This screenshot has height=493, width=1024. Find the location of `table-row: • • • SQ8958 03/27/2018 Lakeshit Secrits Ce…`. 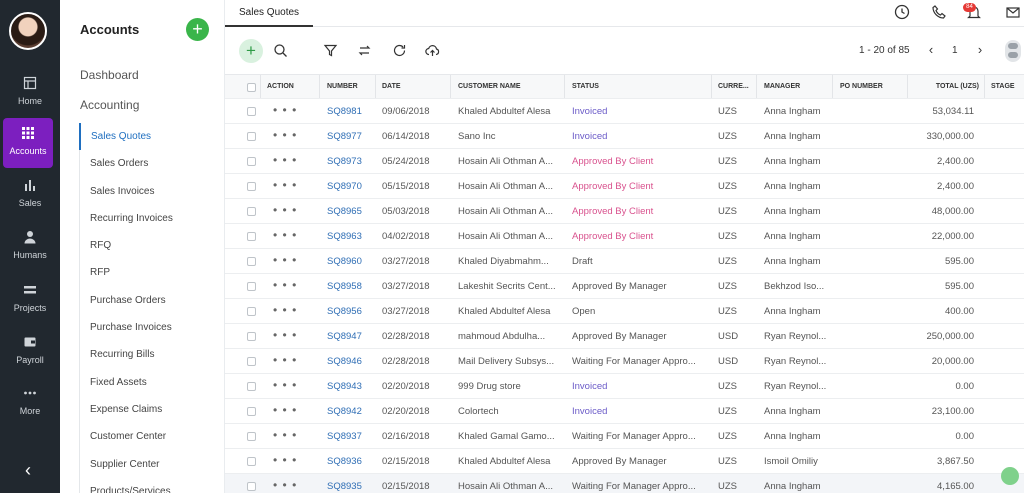

table-row: • • • SQ8958 03/27/2018 Lakeshit Secrits Ce… is located at coordinates (624, 286).